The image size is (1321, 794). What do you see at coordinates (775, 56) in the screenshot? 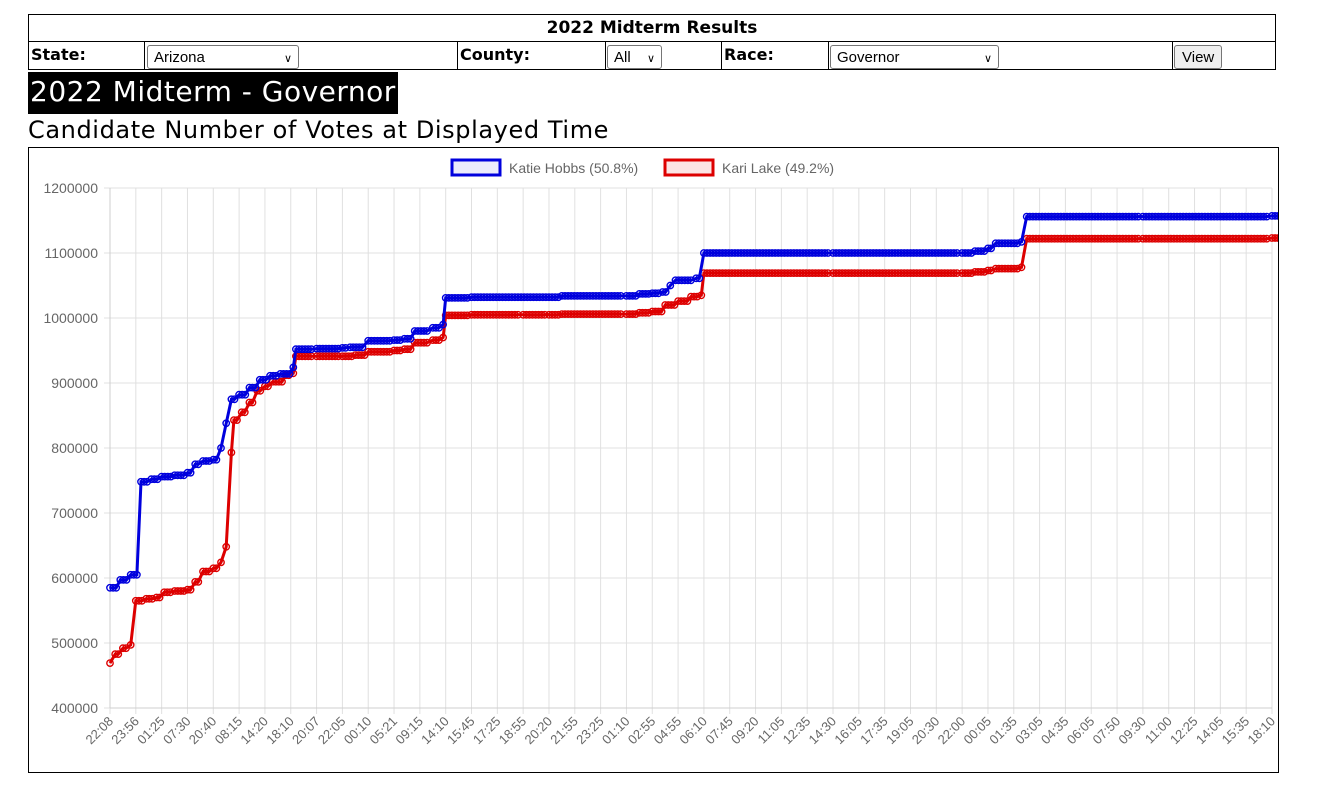
I see `race-label-cell: Race:` at bounding box center [775, 56].